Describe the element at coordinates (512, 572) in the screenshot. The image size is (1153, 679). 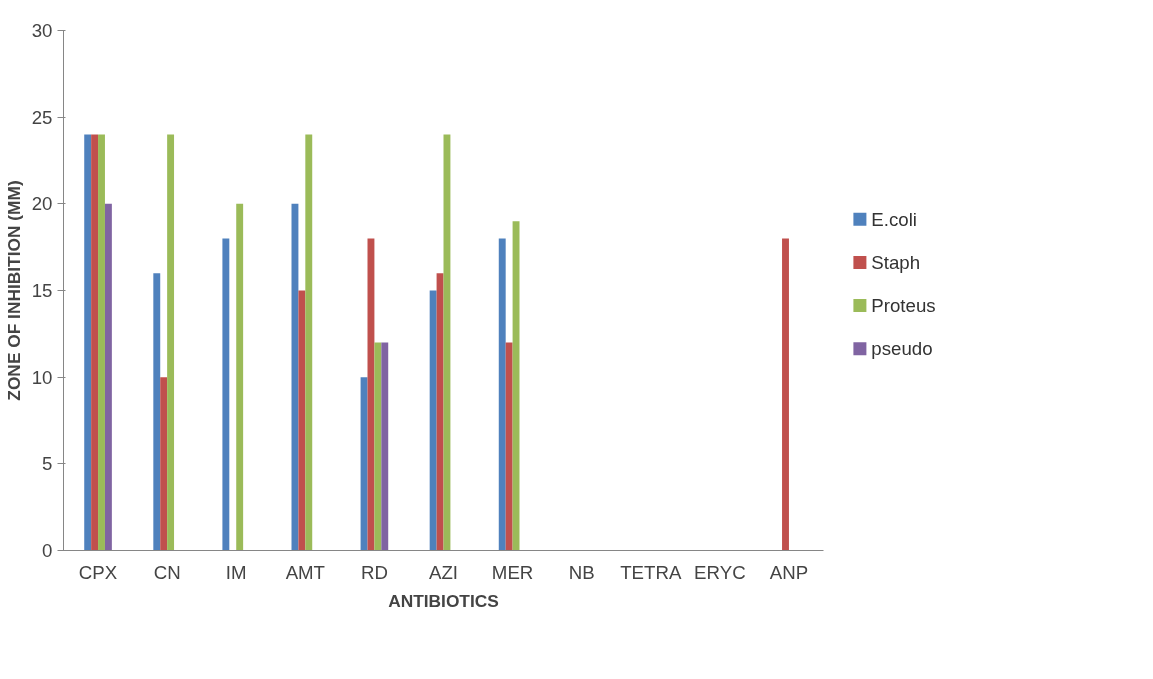
I see `x-tick-label: MER` at that location.